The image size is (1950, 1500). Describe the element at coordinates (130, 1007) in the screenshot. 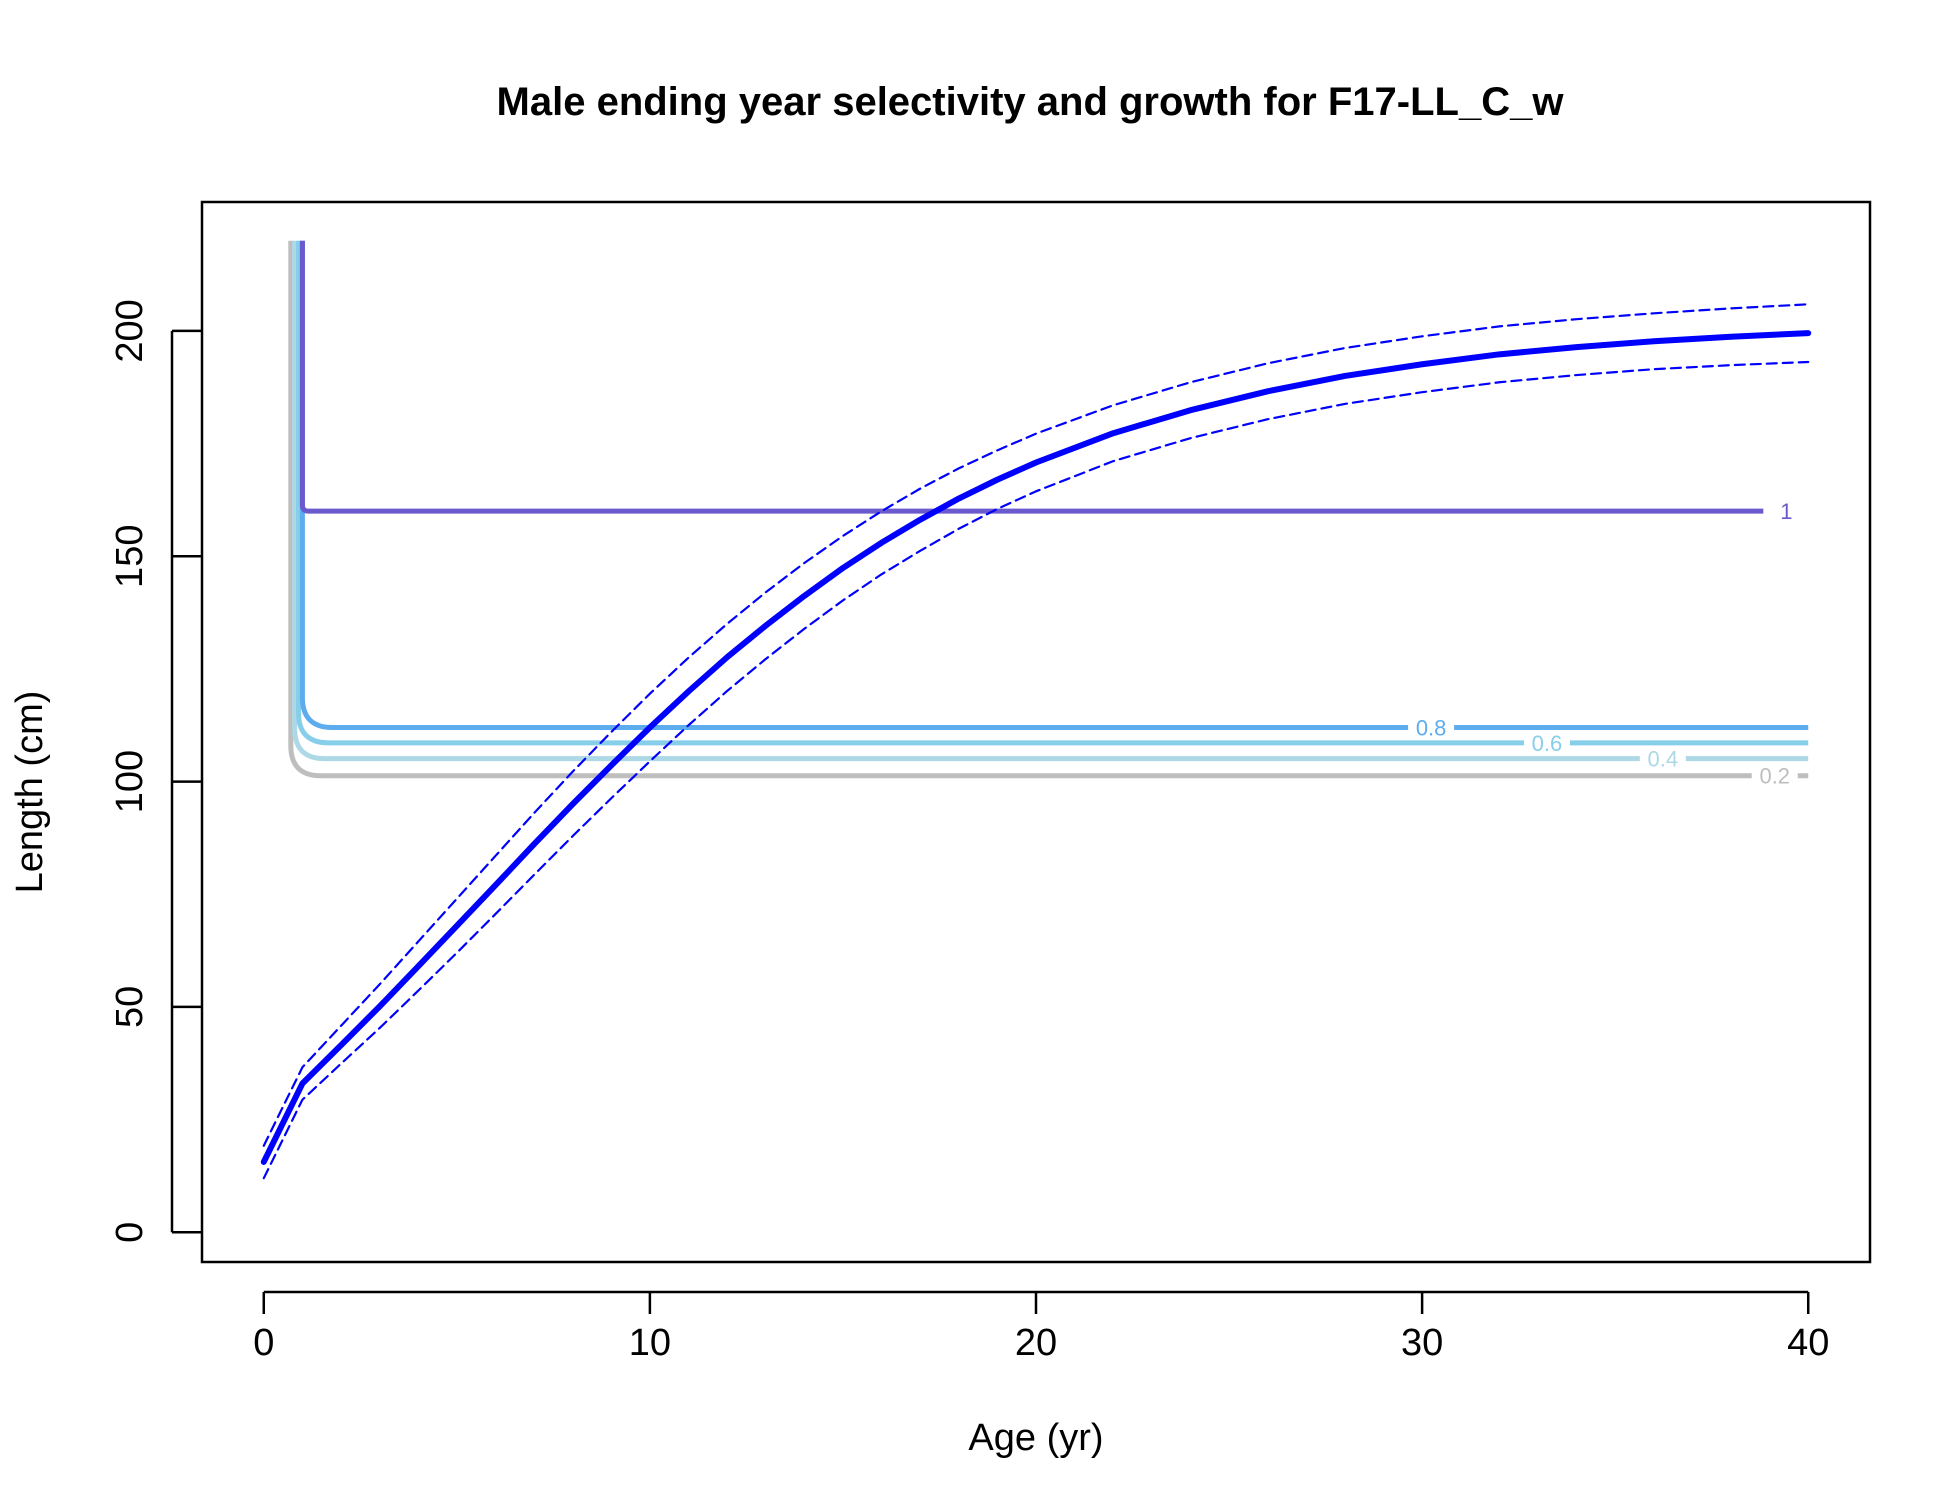

I see `y-tick-label: 50` at that location.